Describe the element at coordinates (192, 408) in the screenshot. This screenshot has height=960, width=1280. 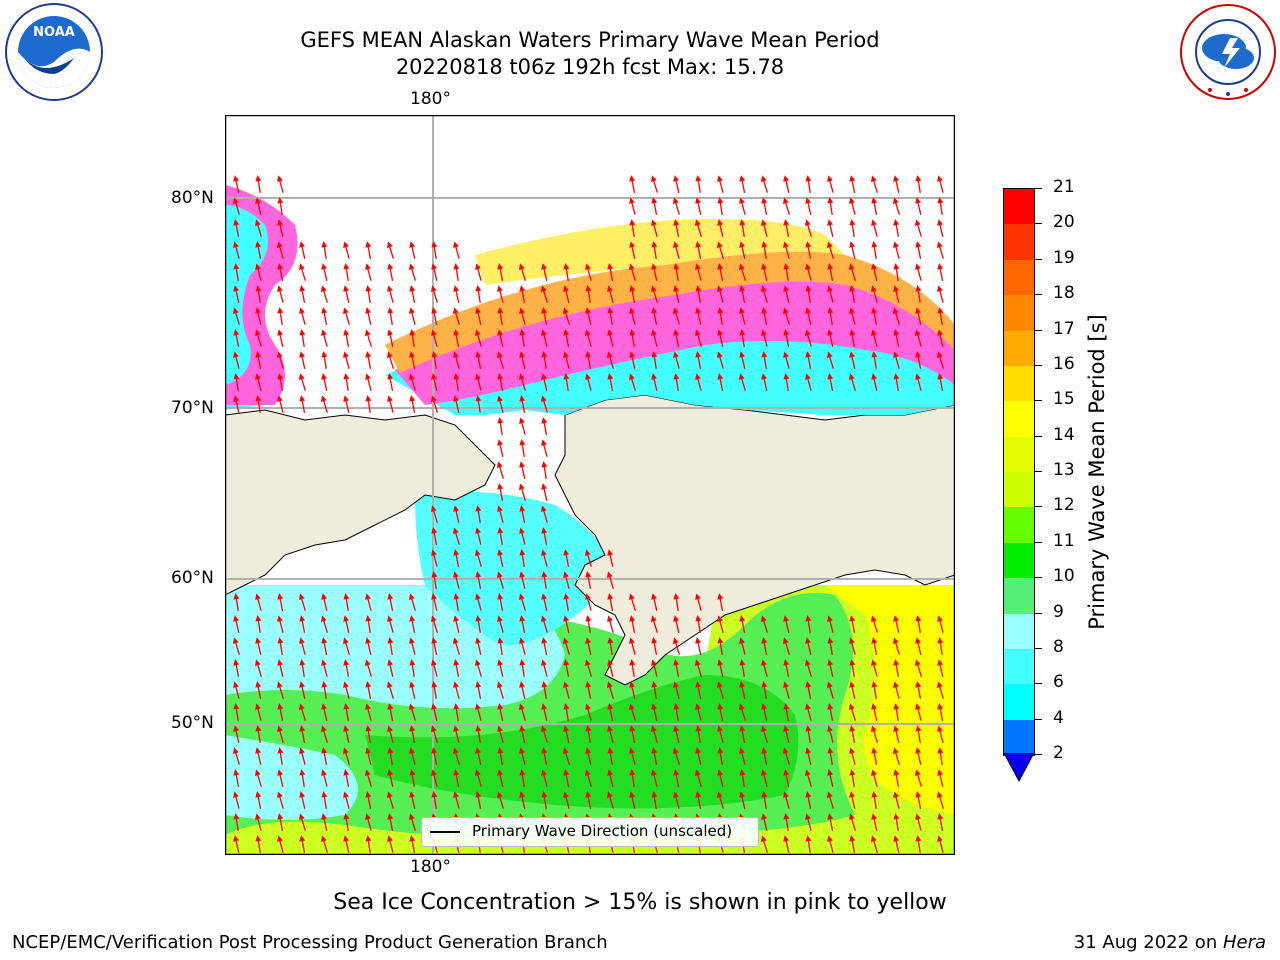
I see `lat-label-70: 70°N` at that location.